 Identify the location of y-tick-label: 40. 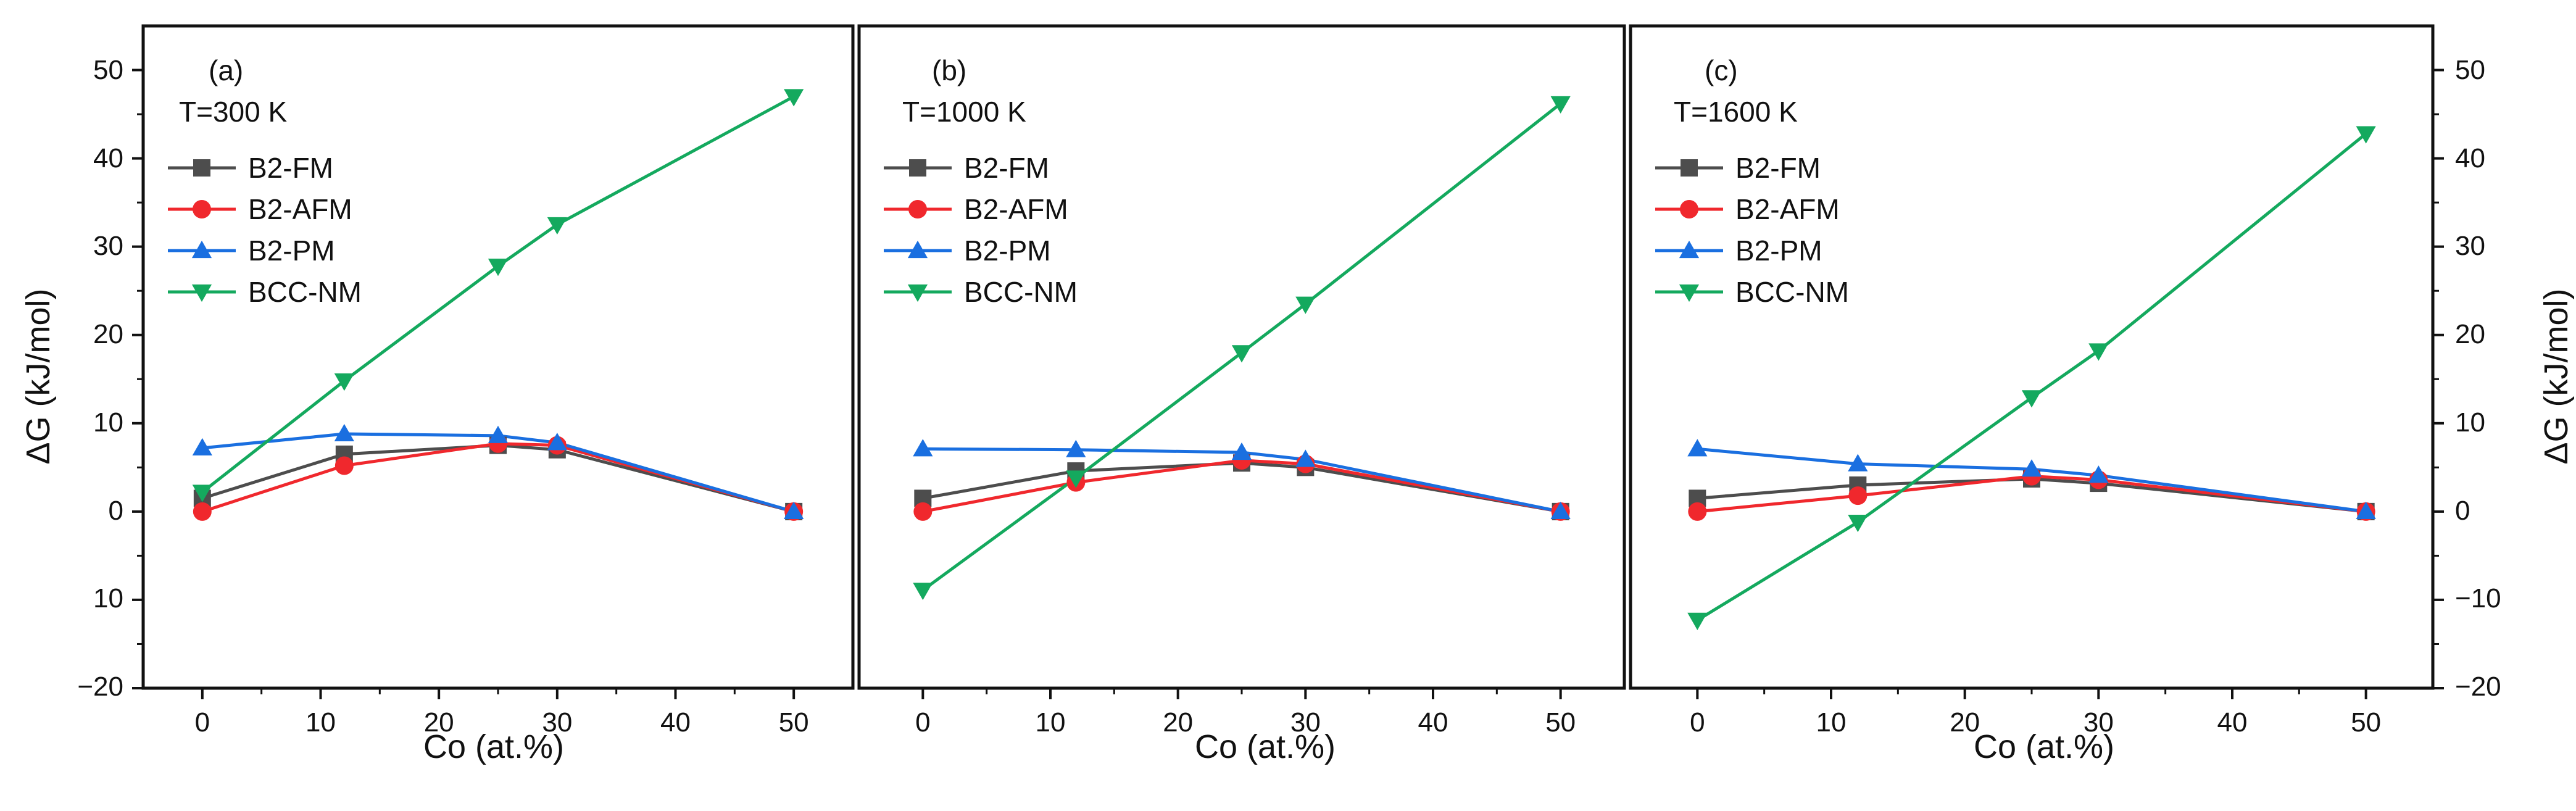
(108, 158).